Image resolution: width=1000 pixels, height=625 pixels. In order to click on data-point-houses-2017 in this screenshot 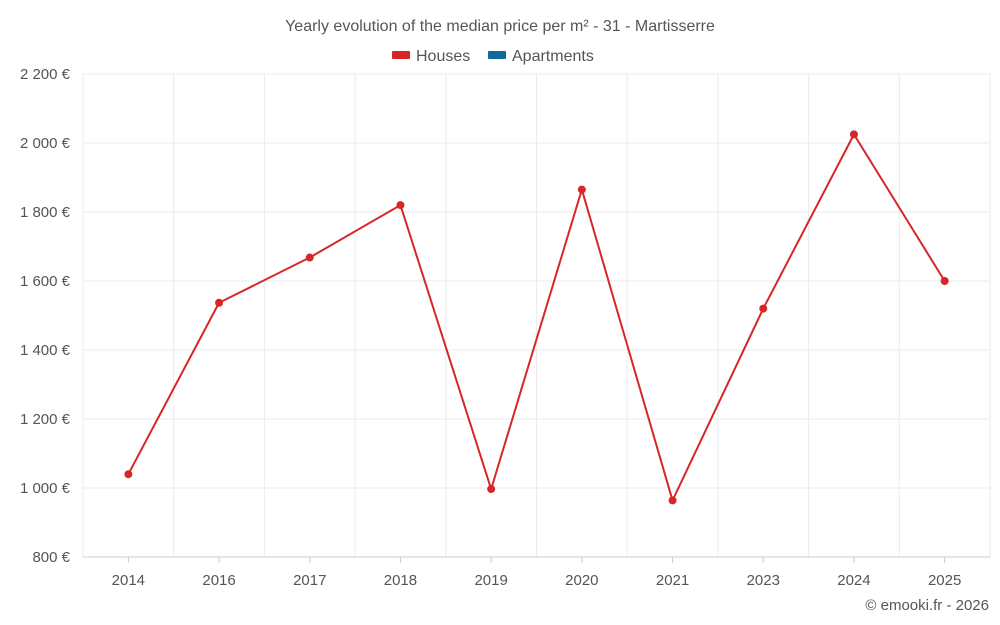, I will do `click(309, 257)`.